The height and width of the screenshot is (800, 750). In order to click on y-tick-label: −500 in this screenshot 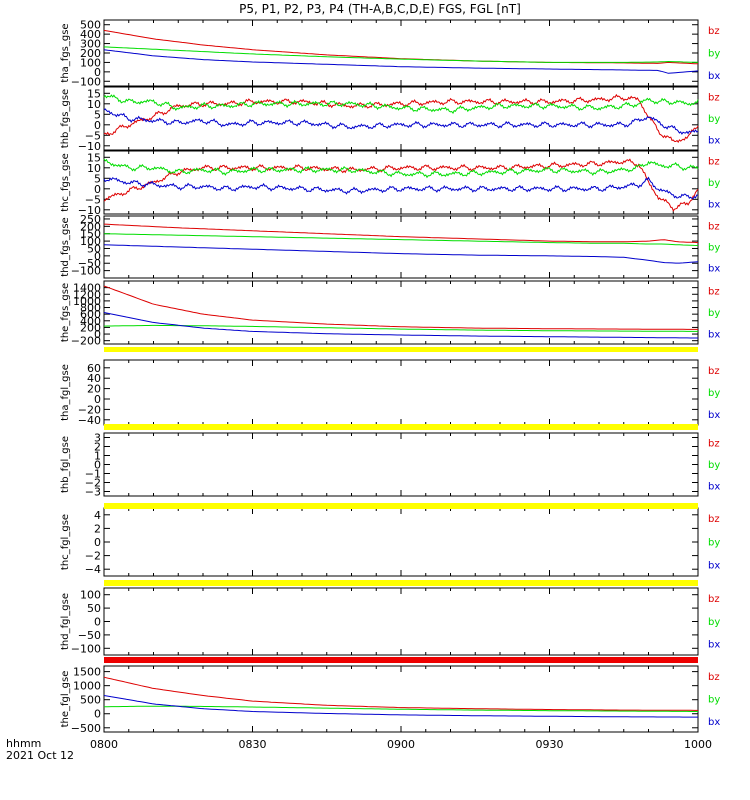, I will do `click(86, 728)`.